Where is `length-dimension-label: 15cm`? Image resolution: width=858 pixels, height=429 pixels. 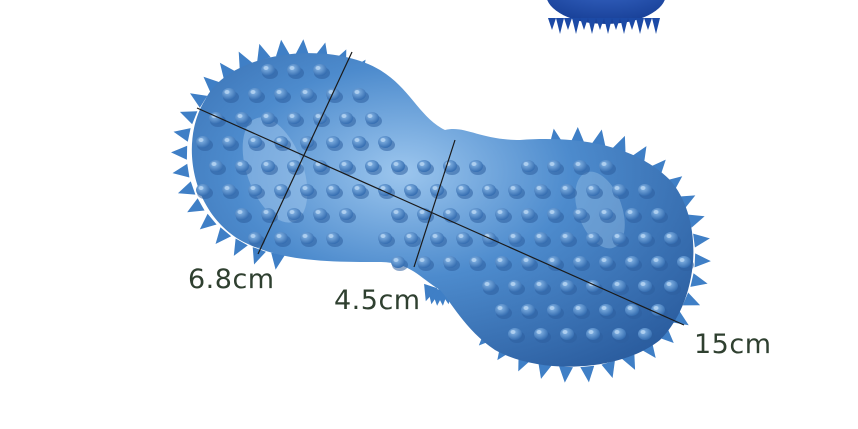
length-dimension-label: 15cm is located at coordinates (733, 344).